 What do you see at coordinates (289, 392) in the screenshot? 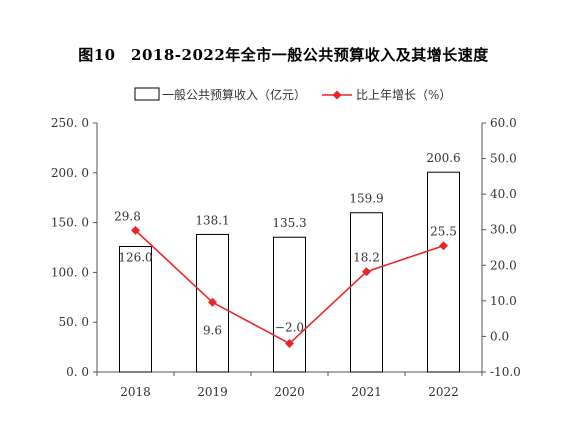
I see `x-tick-label: 2020` at bounding box center [289, 392].